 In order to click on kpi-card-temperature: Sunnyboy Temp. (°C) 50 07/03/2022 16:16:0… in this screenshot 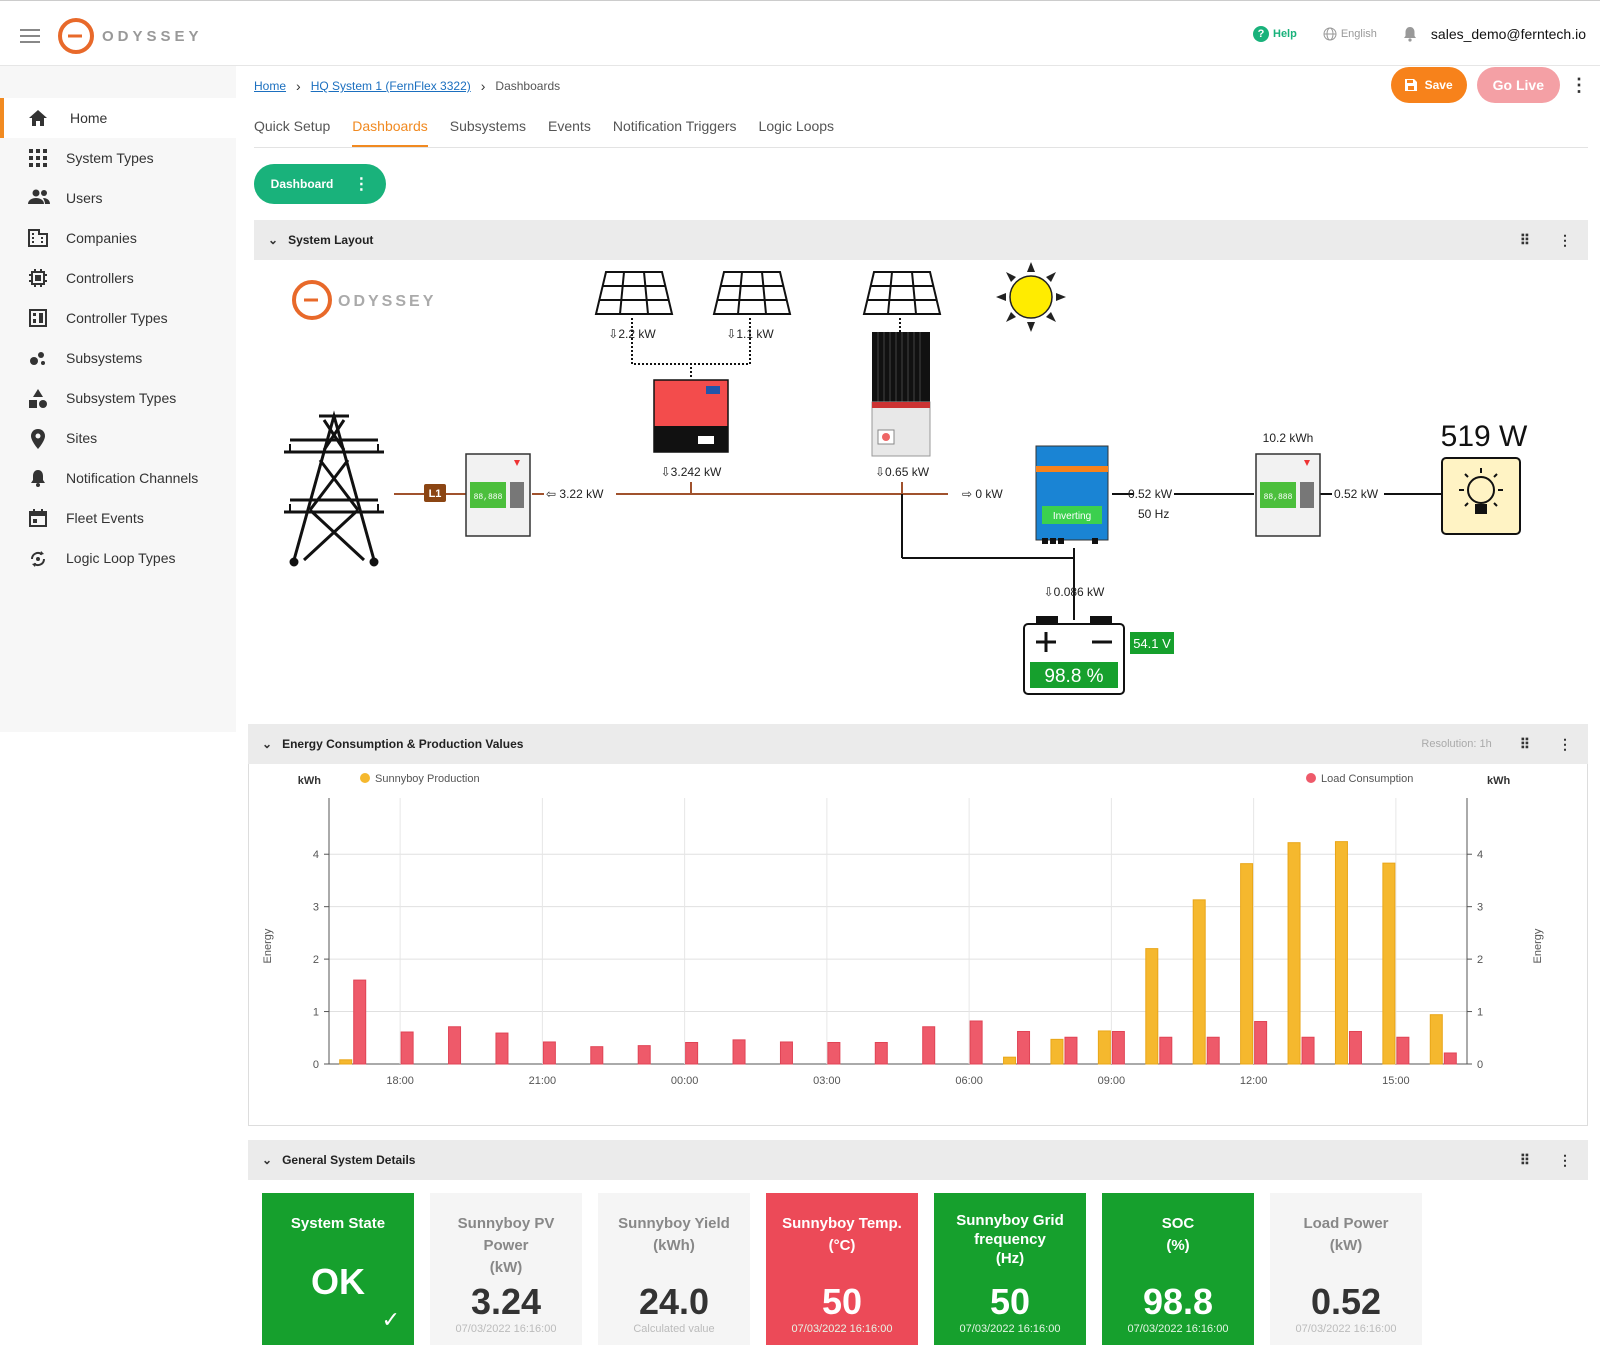, I will do `click(842, 1269)`.